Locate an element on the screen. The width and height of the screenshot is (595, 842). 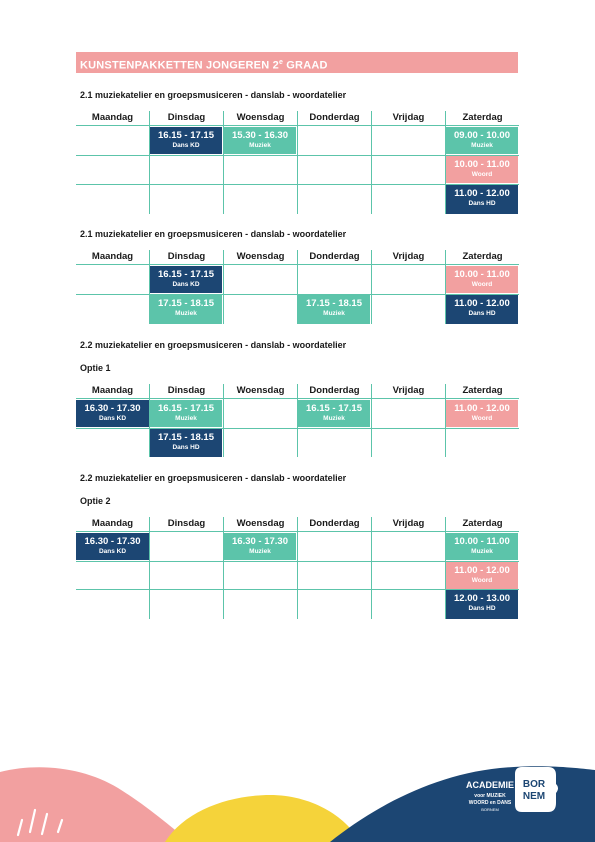
svg-text: voor MUZIEK is located at coordinates (490, 796).